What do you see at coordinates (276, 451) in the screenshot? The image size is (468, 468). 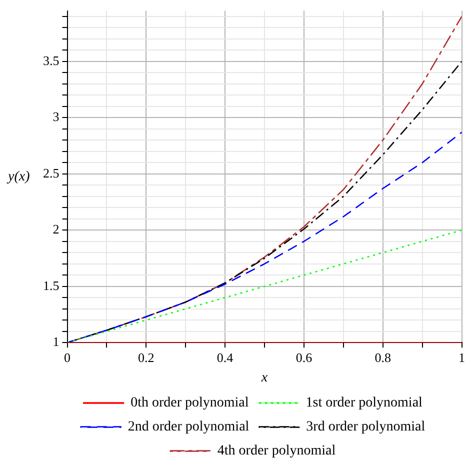 I see `legend-label: 4th order polynomial` at bounding box center [276, 451].